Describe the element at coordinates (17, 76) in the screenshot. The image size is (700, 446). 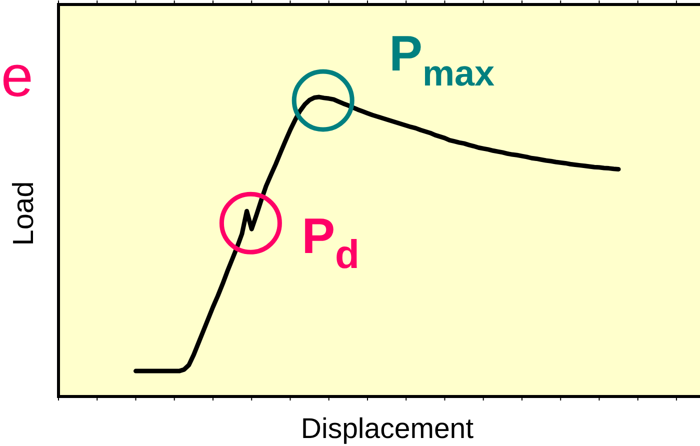
I see `text: e` at that location.